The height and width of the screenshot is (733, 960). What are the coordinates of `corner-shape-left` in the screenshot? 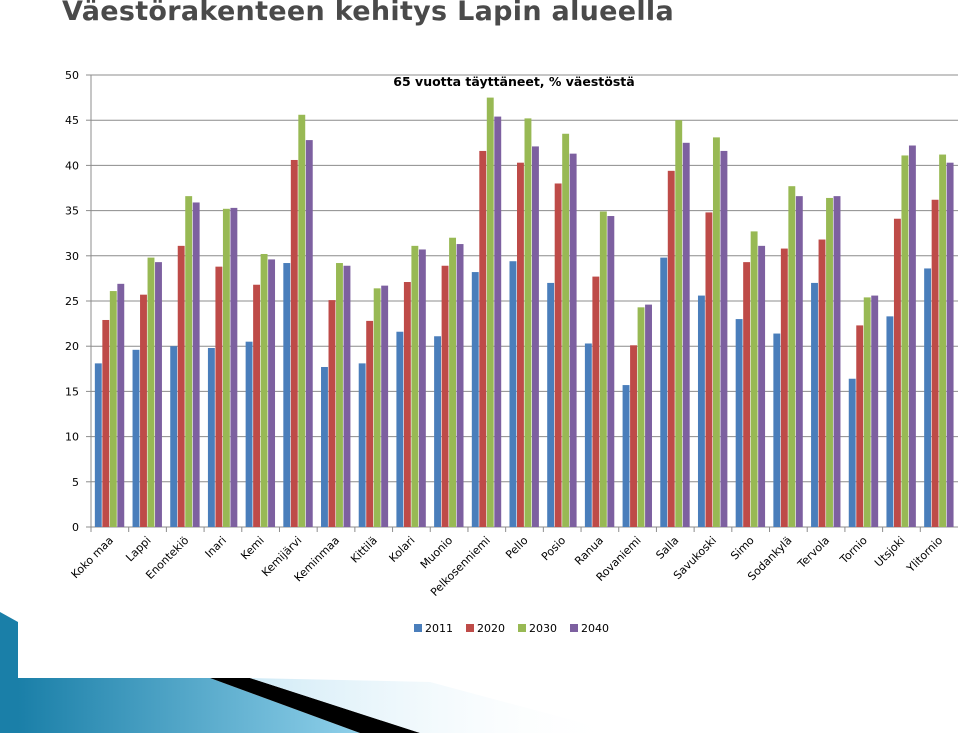 It's located at (9, 672).